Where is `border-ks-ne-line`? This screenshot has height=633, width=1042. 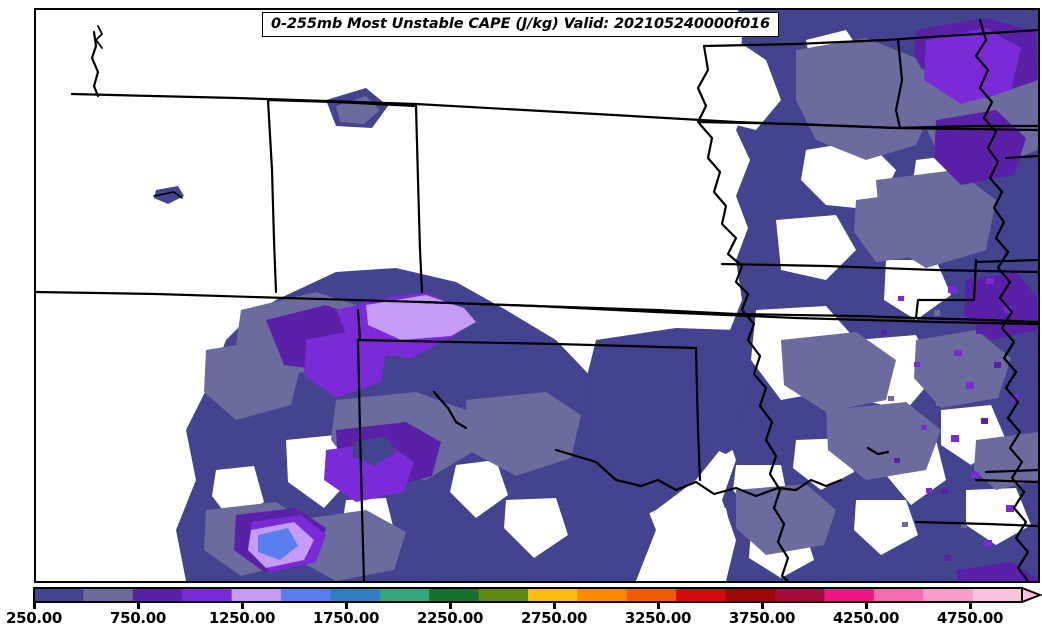
border-ks-ne-line is located at coordinates (579, 308).